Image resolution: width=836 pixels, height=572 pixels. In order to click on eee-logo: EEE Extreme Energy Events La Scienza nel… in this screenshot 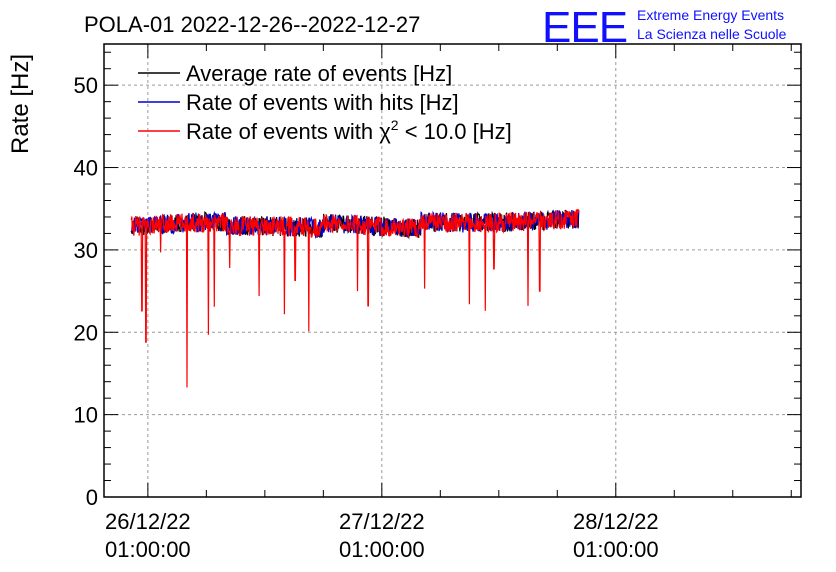, I will do `click(664, 27)`.